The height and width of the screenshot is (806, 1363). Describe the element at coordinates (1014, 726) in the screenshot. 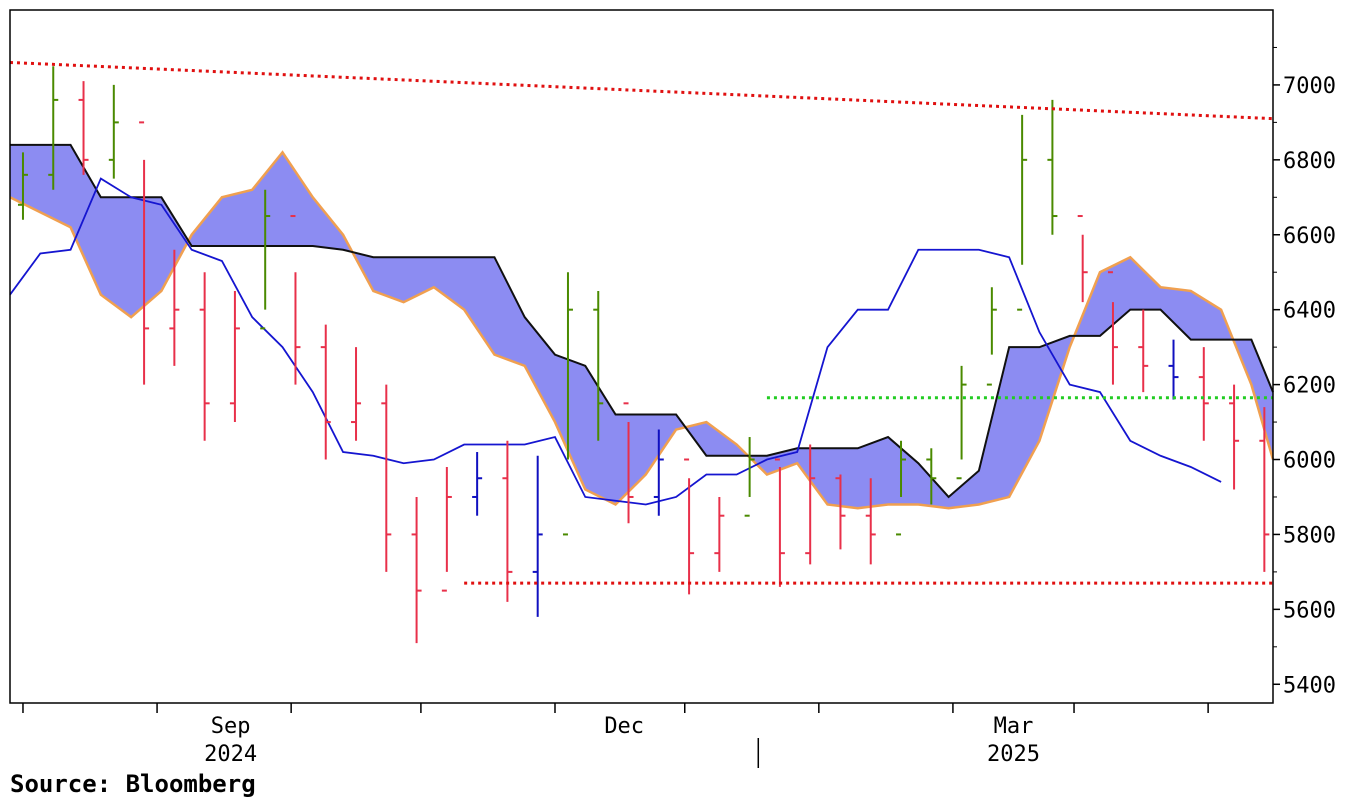

I see `x-tick-label: Mar` at that location.